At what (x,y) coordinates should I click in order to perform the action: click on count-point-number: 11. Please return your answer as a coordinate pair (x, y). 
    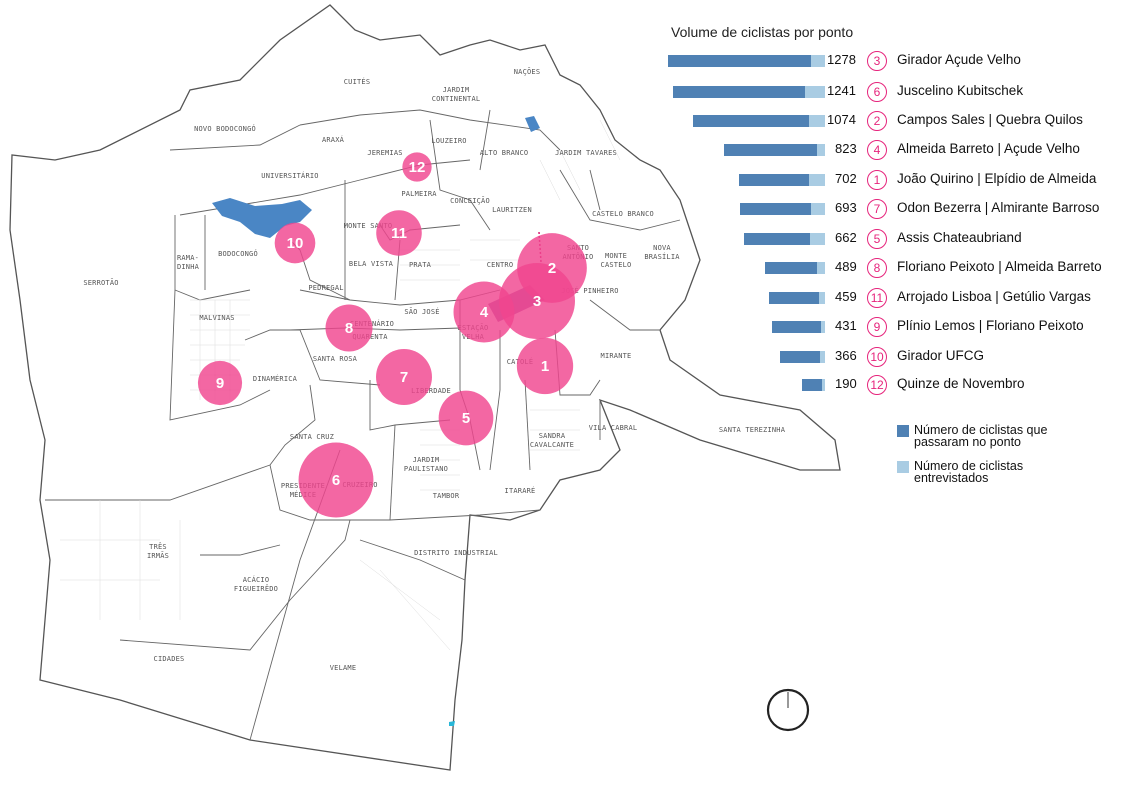
    Looking at the image, I should click on (399, 233).